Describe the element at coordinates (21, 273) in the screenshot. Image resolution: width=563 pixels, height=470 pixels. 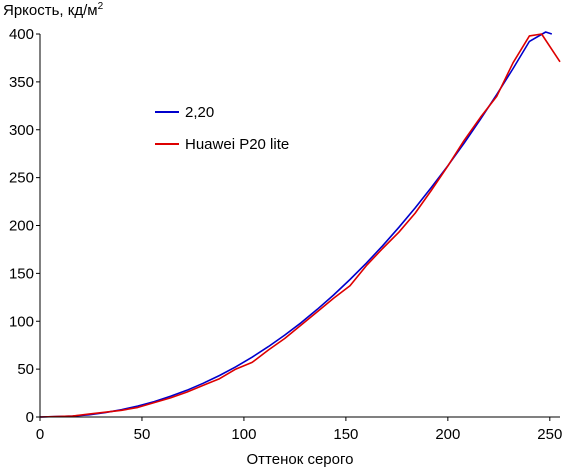
I see `y-tick-label: 150` at that location.